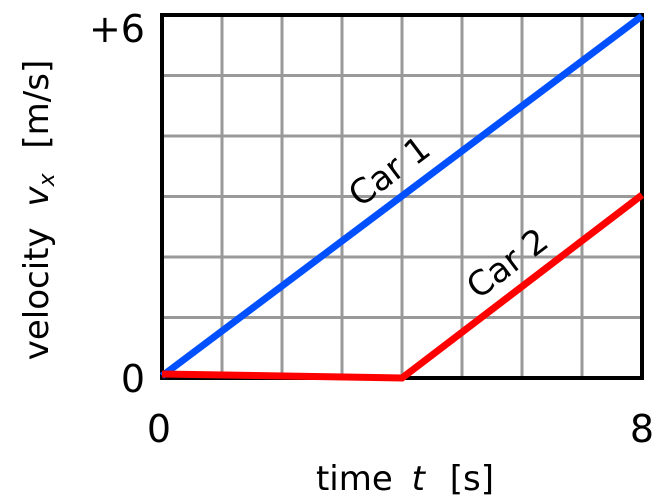 This screenshot has height=504, width=658. I want to click on x-tick-min: 0, so click(159, 429).